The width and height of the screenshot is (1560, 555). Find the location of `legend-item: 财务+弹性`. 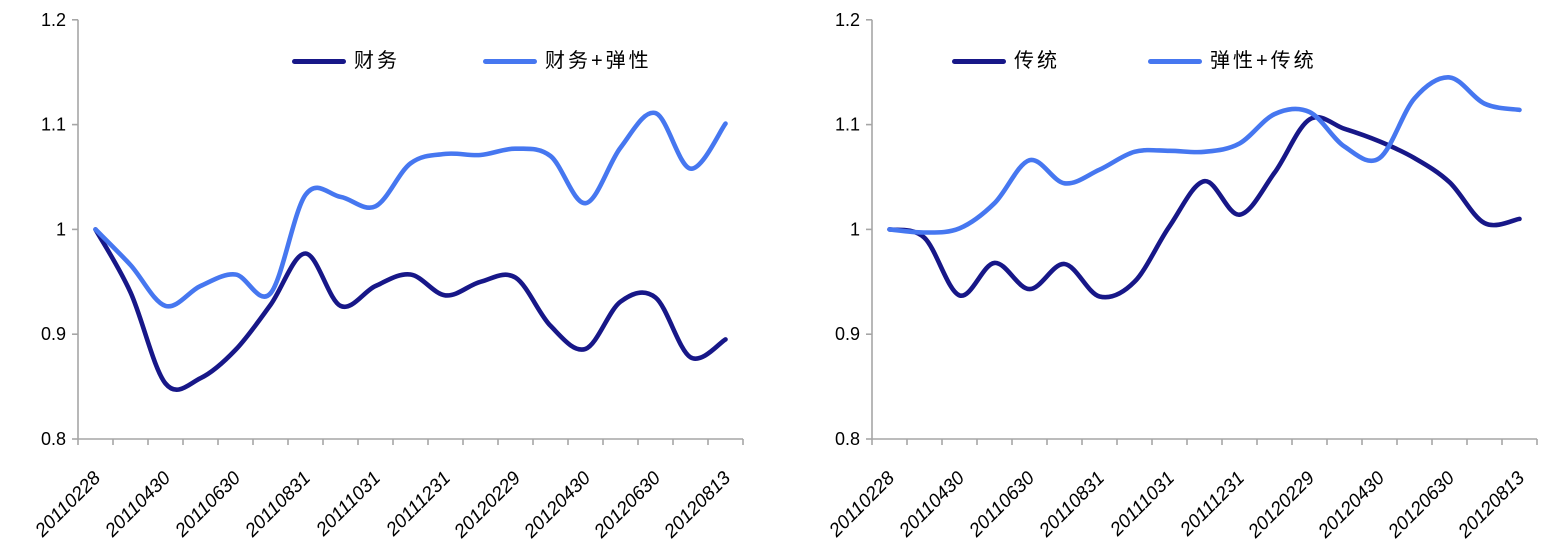

legend-item: 财务+弹性 is located at coordinates (567, 61).